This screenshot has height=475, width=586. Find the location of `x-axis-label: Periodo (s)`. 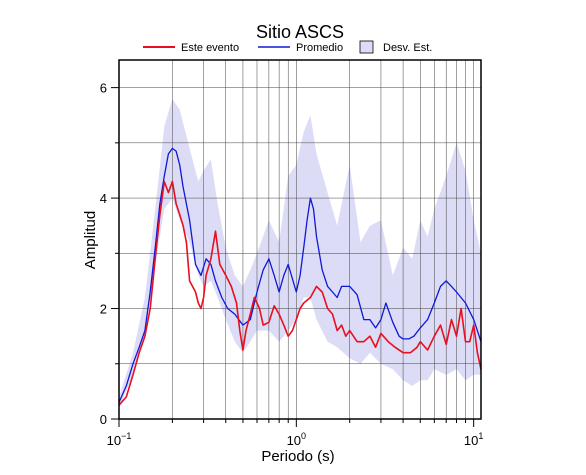

x-axis-label: Periodo (s) is located at coordinates (297, 456).